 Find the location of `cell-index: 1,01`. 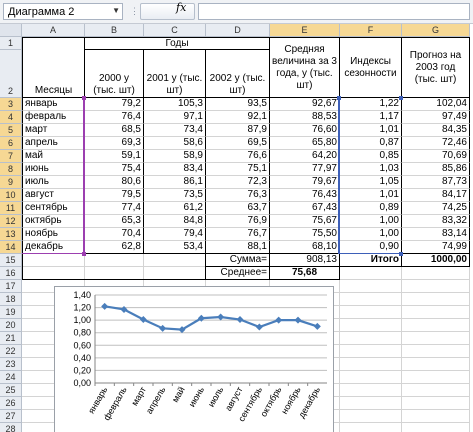

cell-index: 1,01 is located at coordinates (371, 195).